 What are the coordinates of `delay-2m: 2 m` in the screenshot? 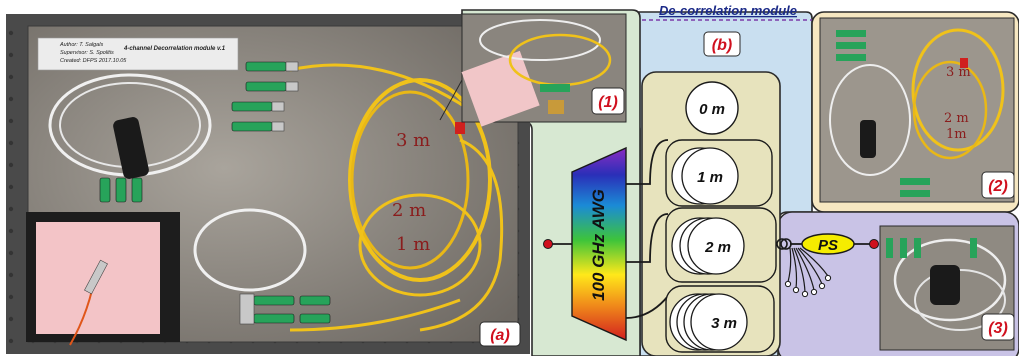 It's located at (721, 245).